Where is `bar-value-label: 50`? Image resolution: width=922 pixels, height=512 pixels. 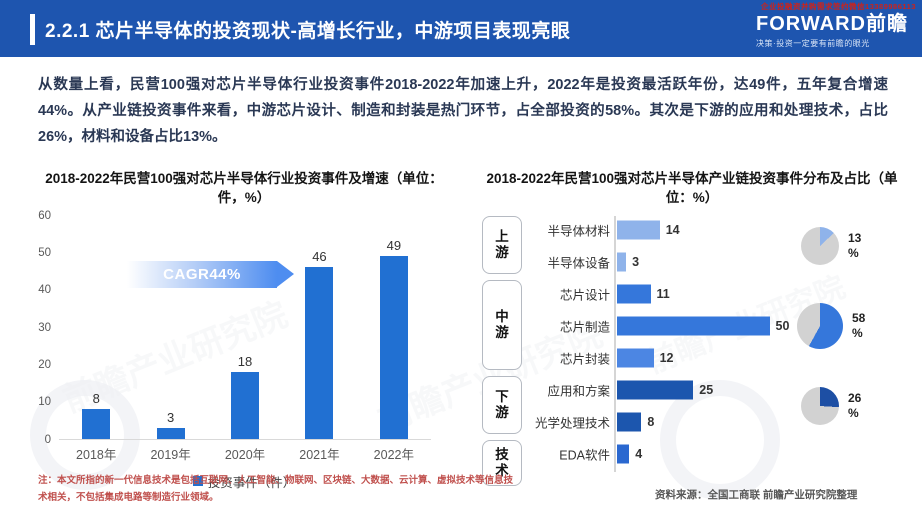 bar-value-label: 50 is located at coordinates (782, 325).